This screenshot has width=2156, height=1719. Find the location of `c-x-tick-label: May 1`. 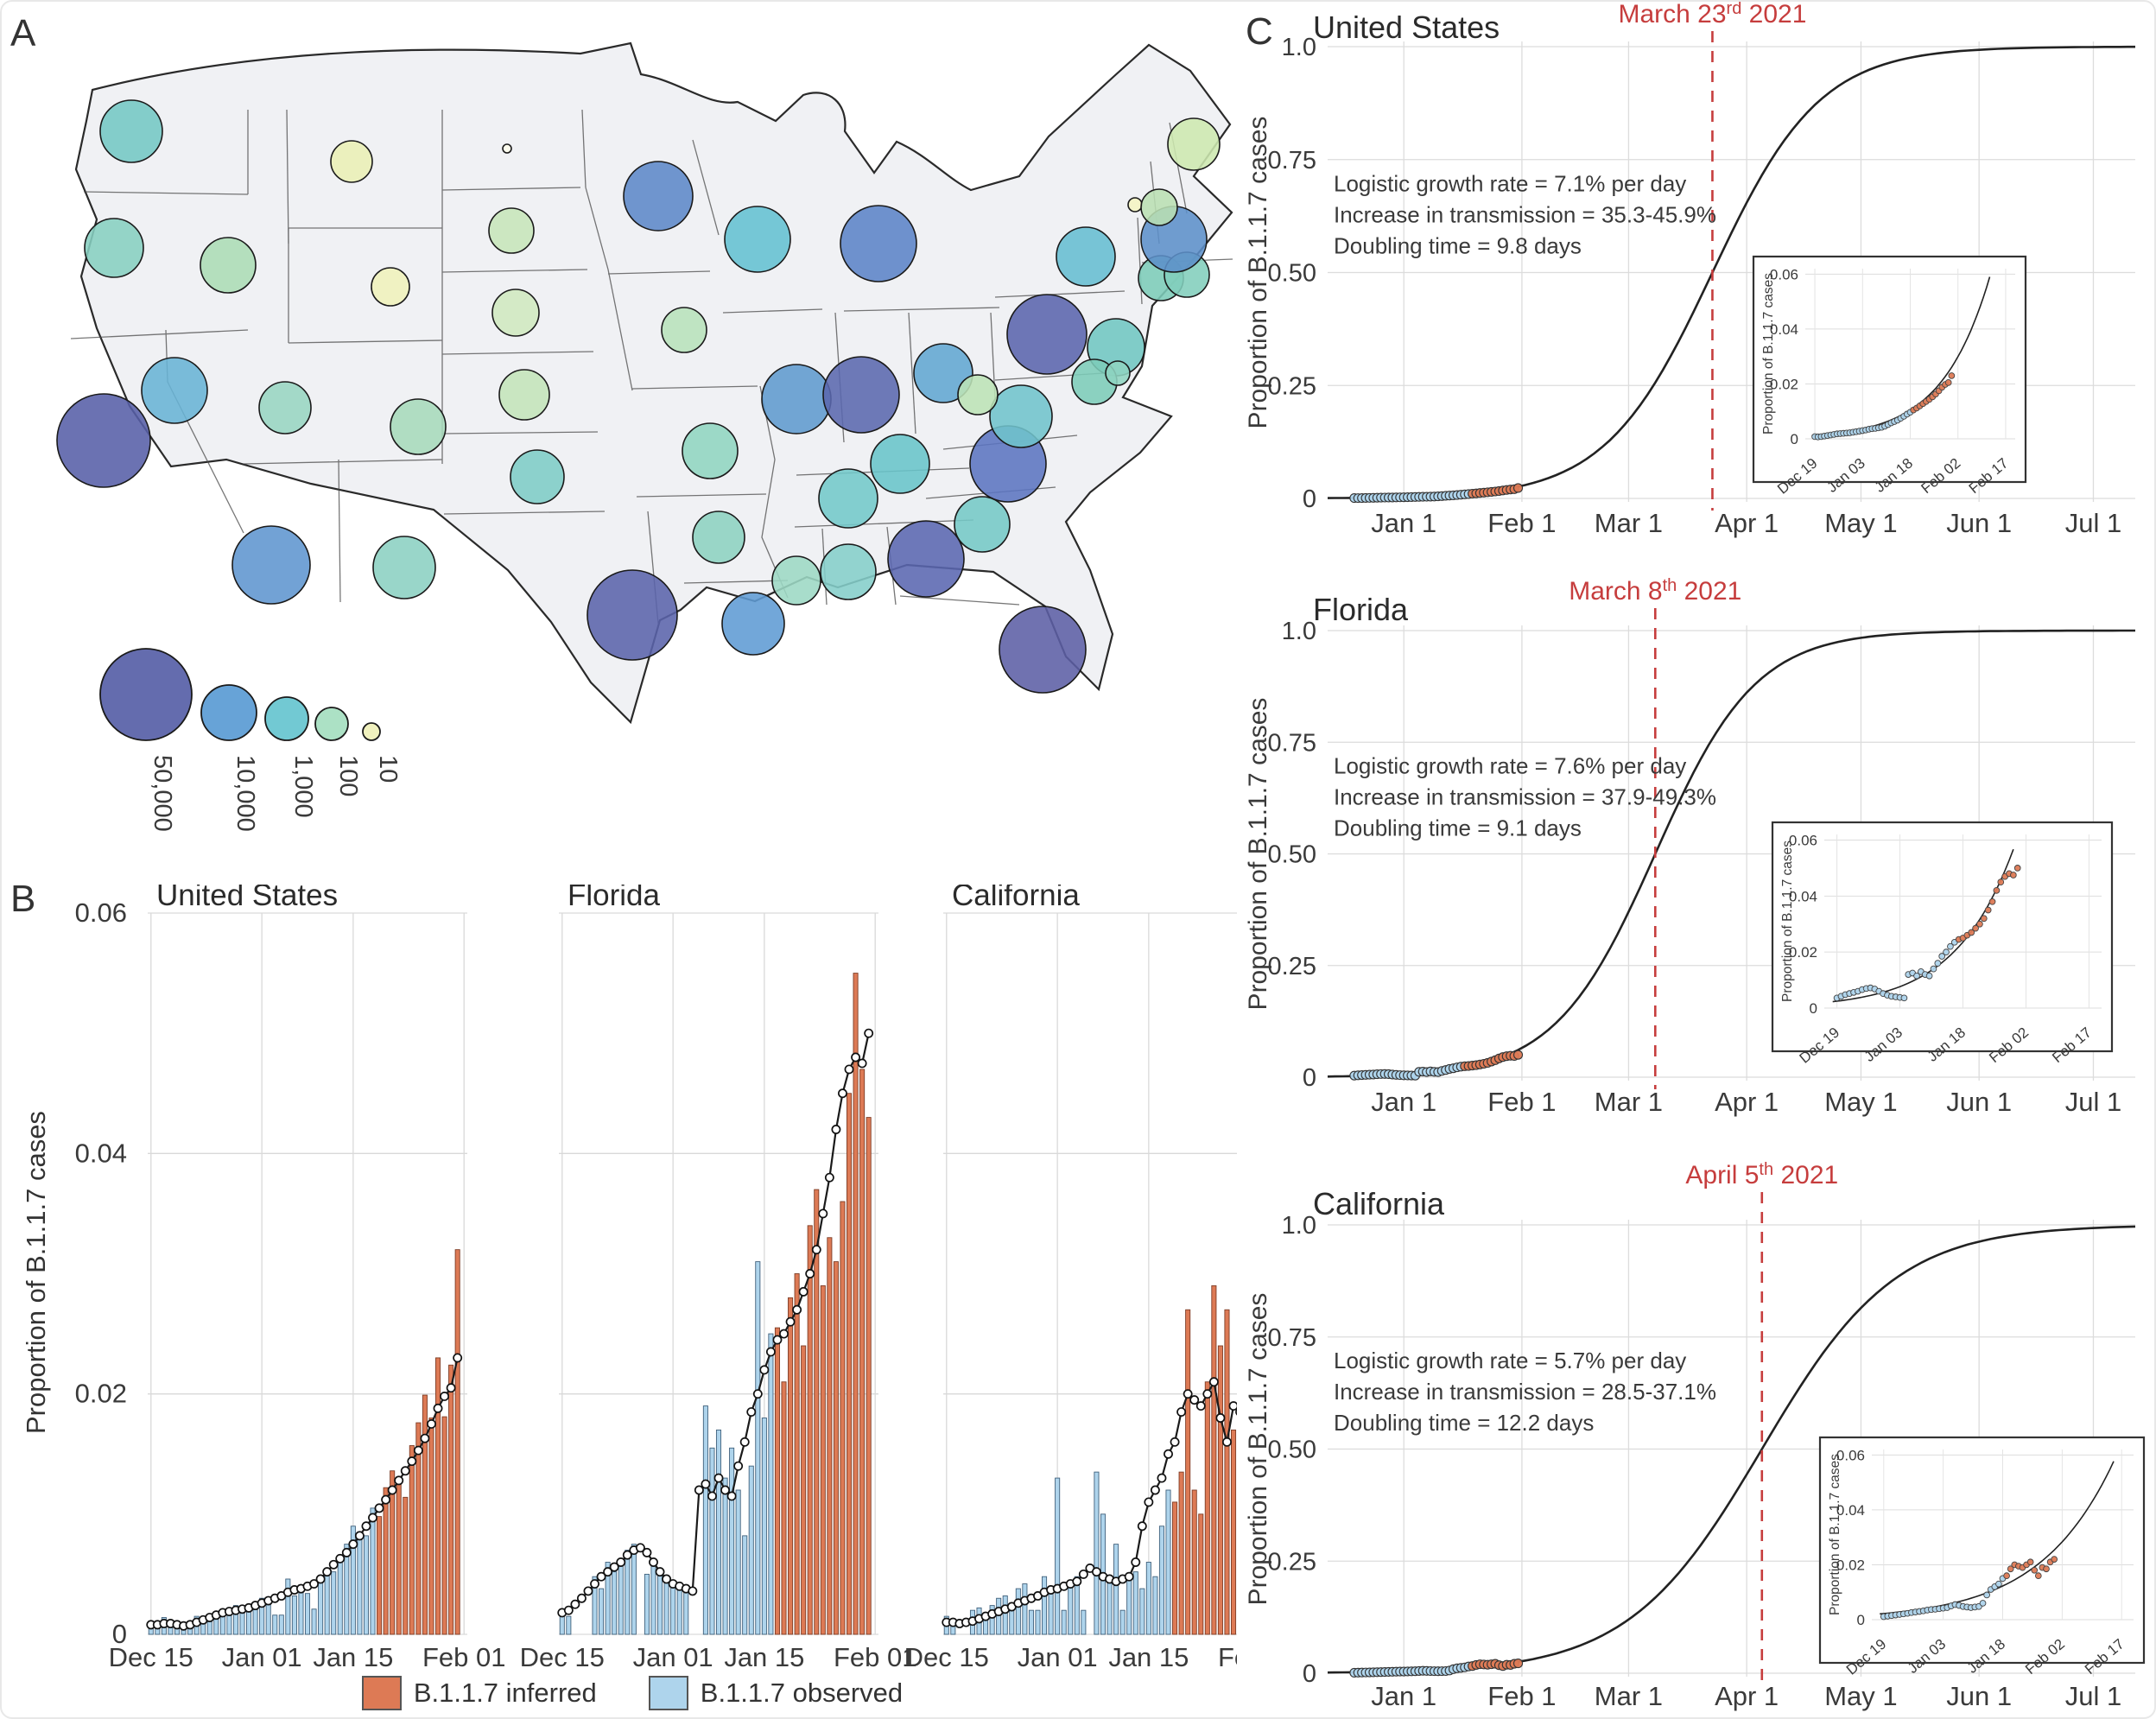

c-x-tick-label: May 1 is located at coordinates (1861, 523).